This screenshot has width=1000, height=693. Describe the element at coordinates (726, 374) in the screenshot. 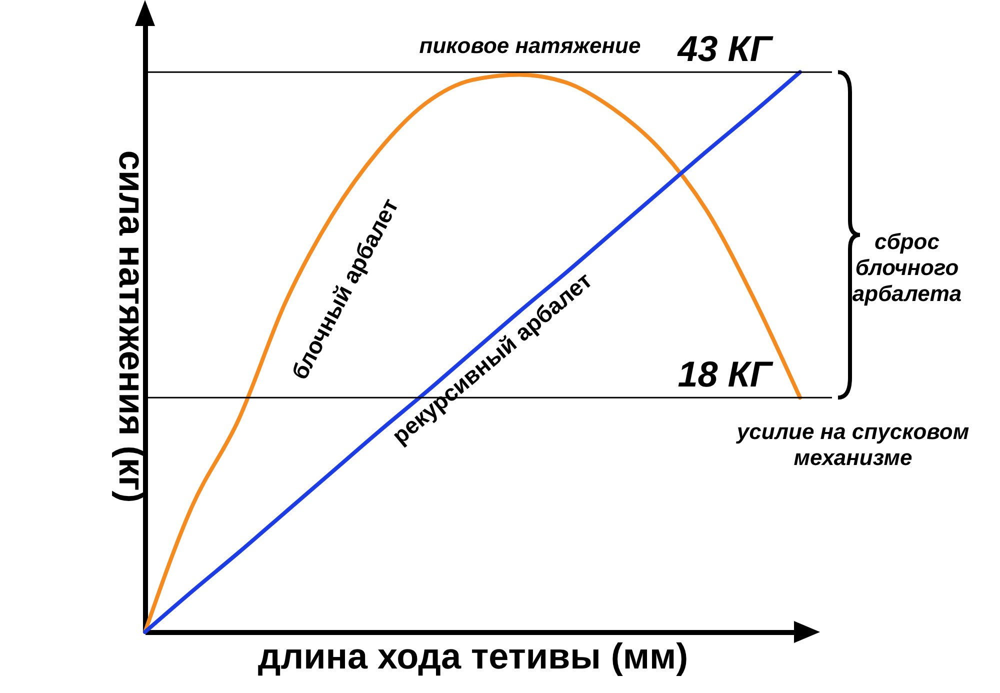

I see `ref-line-label: 18 КГ` at that location.